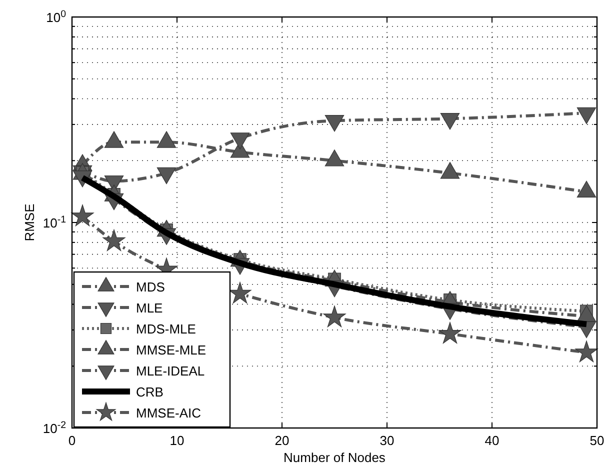 The height and width of the screenshot is (476, 610). Describe the element at coordinates (54, 428) in the screenshot. I see `y-tick-label: 10$^{-2}$` at that location.